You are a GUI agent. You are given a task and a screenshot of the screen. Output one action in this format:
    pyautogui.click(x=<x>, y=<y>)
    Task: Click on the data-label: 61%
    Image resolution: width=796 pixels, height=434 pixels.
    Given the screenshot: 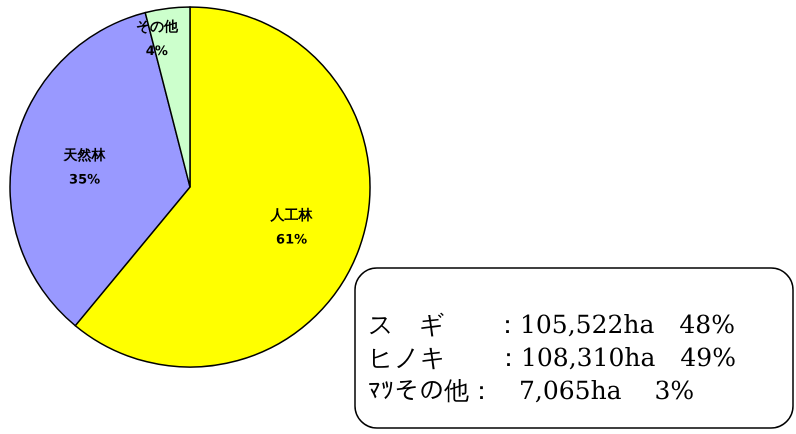 What is the action you would take?
    pyautogui.click(x=292, y=240)
    